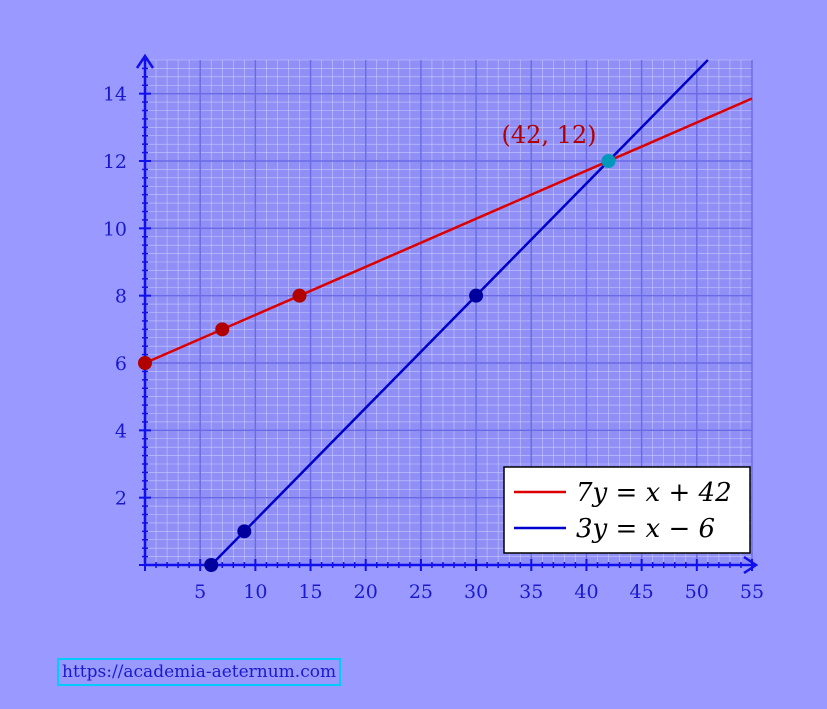  What do you see at coordinates (586, 592) in the screenshot?
I see `x-tick-label: 40` at bounding box center [586, 592].